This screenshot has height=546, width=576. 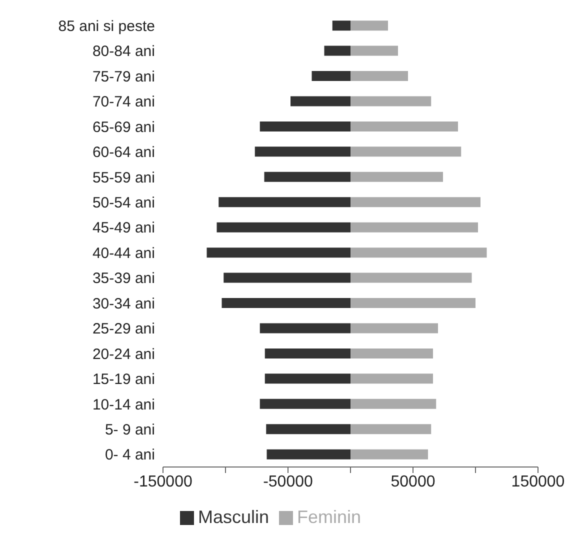 What do you see at coordinates (106, 26) in the screenshot?
I see `y-tick-label: 85 ani si peste` at bounding box center [106, 26].